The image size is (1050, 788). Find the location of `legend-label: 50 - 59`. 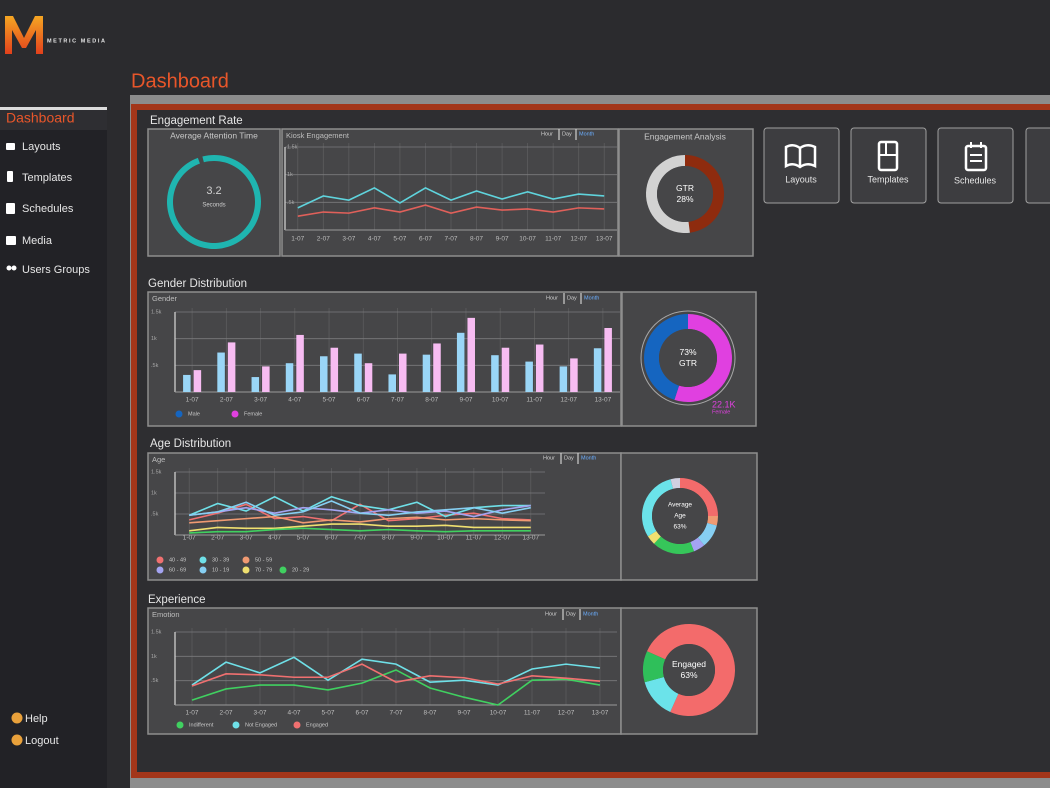

legend-label: 50 - 59 is located at coordinates (263, 560).